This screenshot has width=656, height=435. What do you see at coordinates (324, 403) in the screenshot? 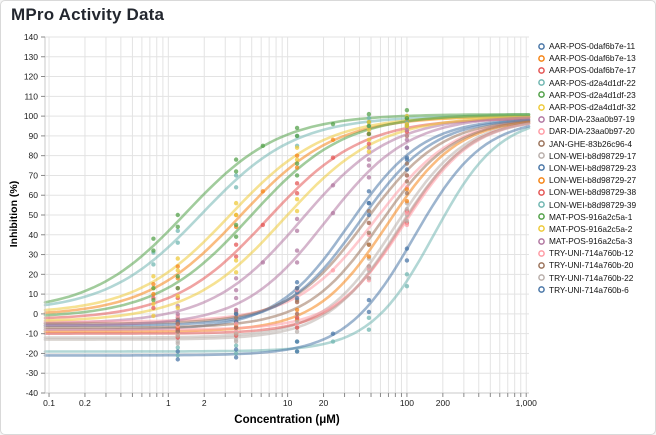
I see `x-tick-label: 20` at bounding box center [324, 403].